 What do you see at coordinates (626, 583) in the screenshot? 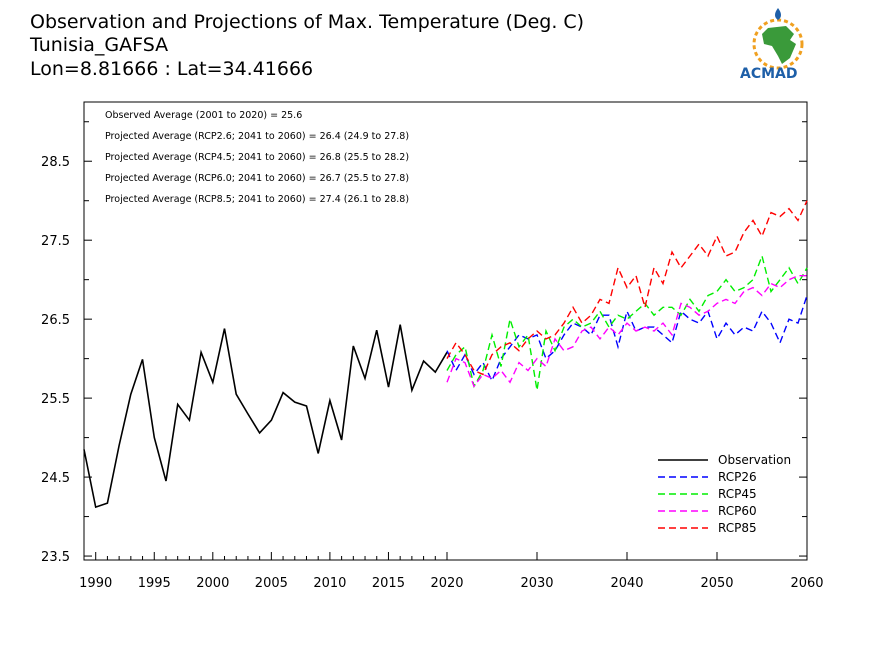
I see `x-tick-label: 2040` at bounding box center [626, 583].